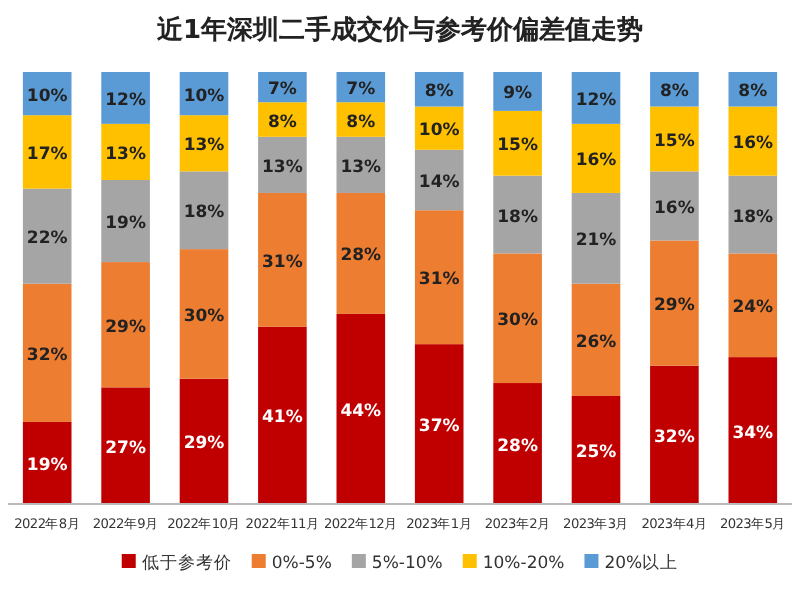 The width and height of the screenshot is (800, 600). I want to click on data-label: 26%, so click(596, 342).